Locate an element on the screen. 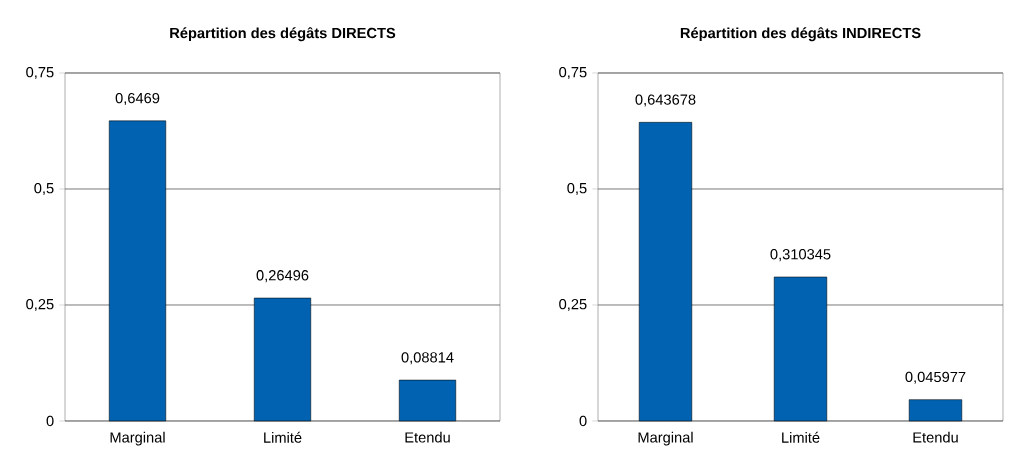  data-label: 0,08814 is located at coordinates (427, 358).